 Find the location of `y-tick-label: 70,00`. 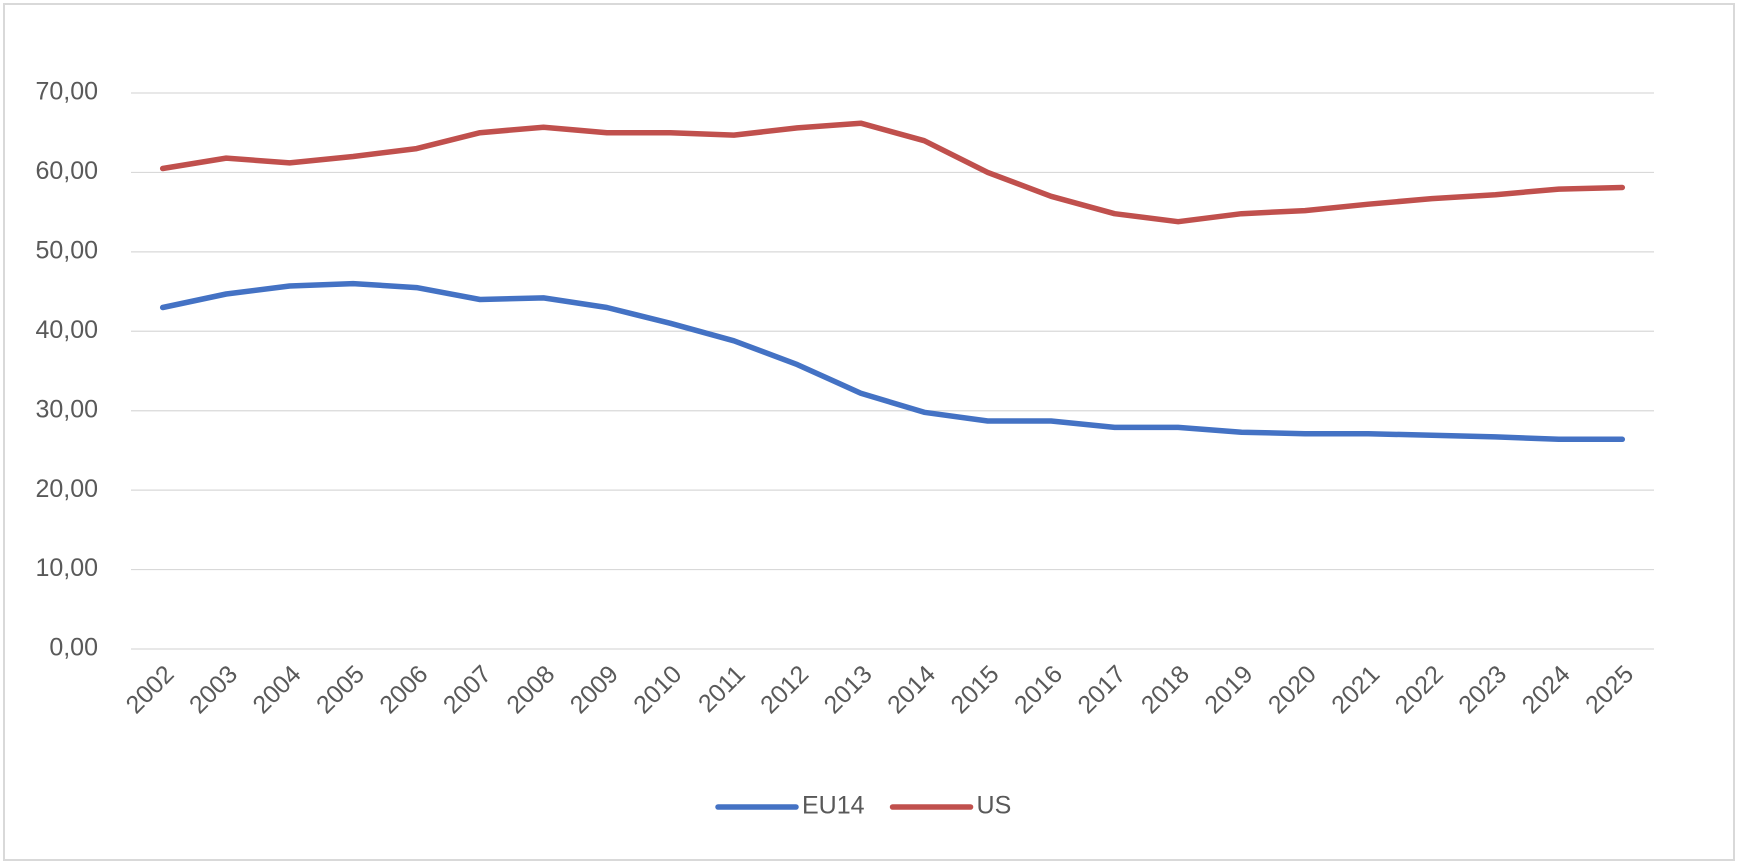

y-tick-label: 70,00 is located at coordinates (66, 92).